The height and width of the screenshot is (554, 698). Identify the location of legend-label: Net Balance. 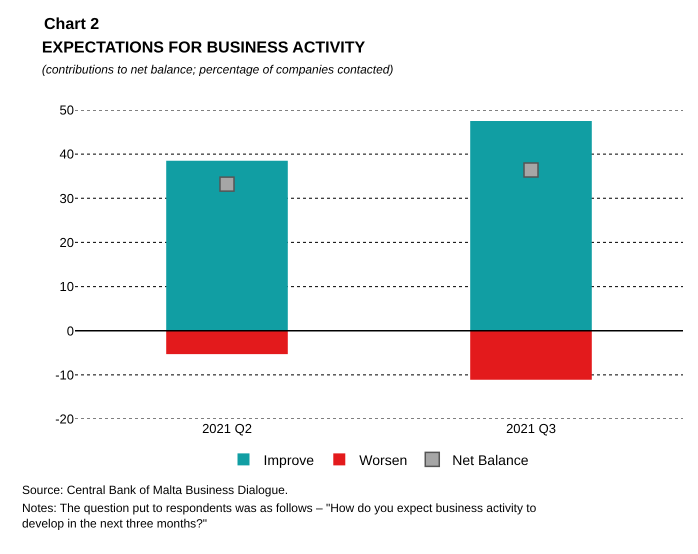
(490, 460).